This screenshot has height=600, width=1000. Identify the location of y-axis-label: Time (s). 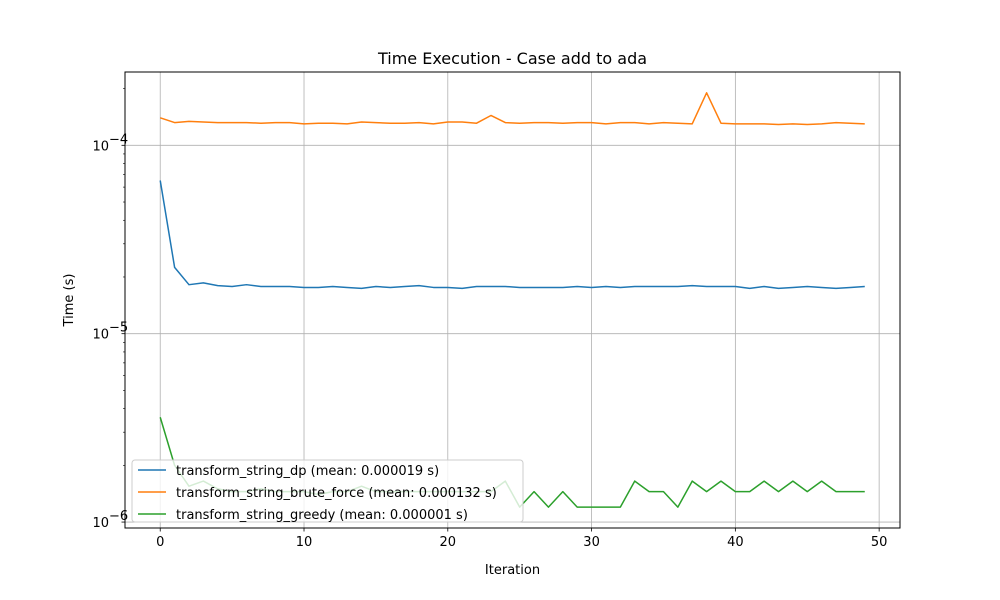
(69, 301).